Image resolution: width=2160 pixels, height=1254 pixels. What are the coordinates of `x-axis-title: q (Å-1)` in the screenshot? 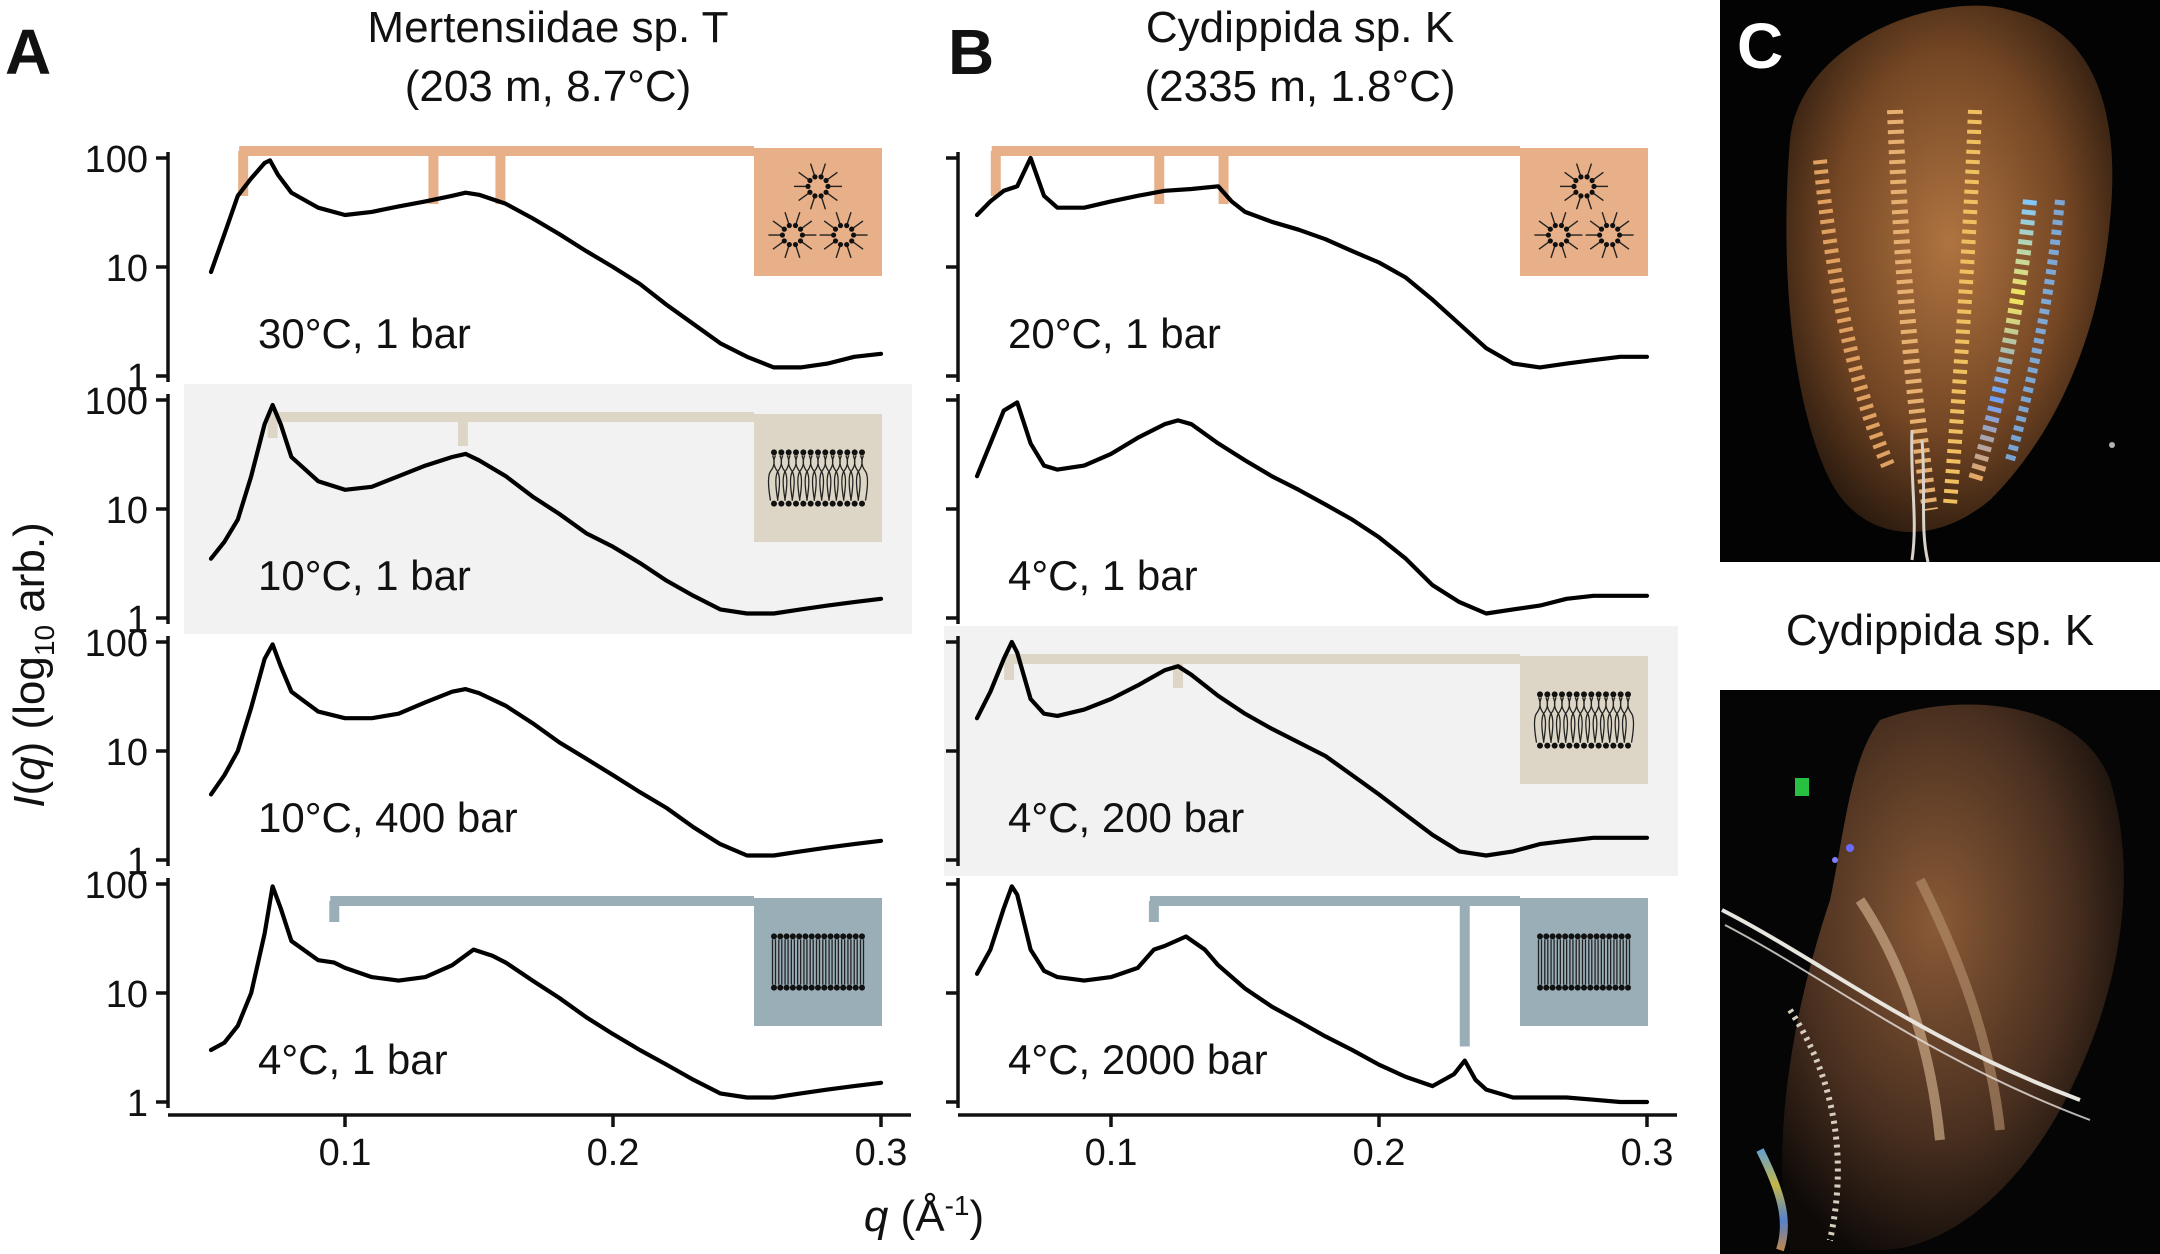 It's located at (924, 1215).